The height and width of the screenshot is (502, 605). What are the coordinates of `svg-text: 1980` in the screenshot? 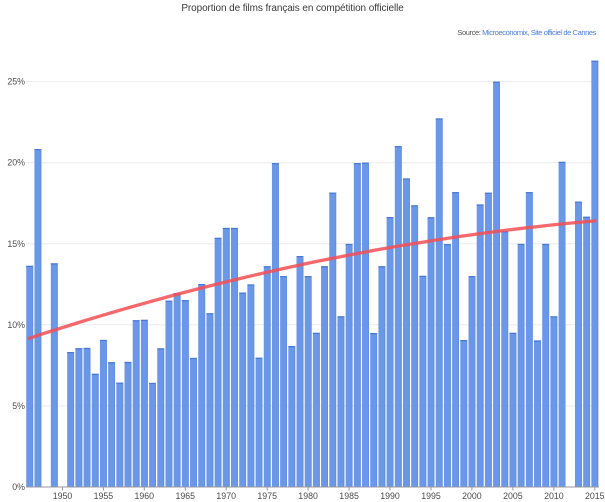 It's located at (308, 496).